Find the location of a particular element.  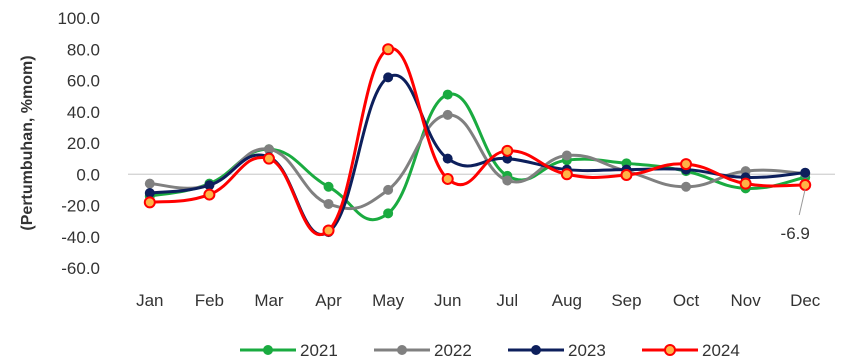

y-axis-label: (Pertumbuhan, %mom) is located at coordinates (27, 142).